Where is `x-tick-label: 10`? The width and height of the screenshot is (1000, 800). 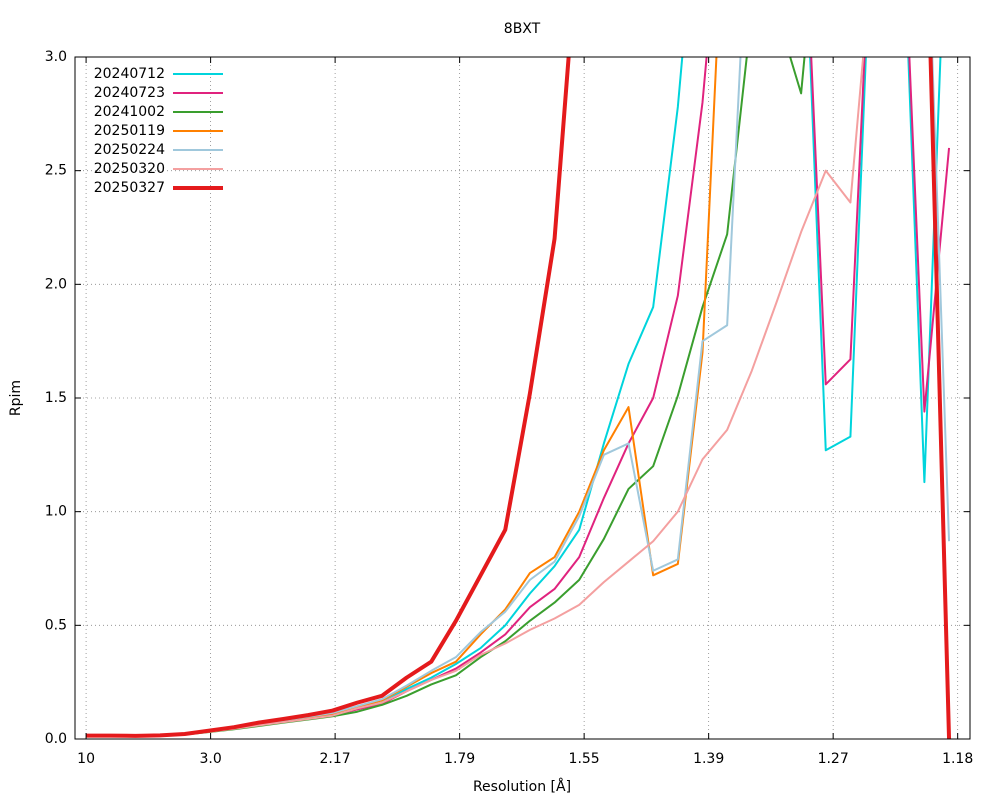
x-tick-label: 10 is located at coordinates (86, 759).